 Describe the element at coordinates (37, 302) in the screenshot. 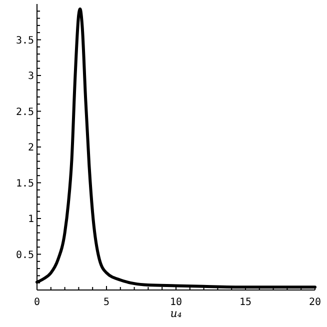

I see `x-tick-label: 0` at that location.